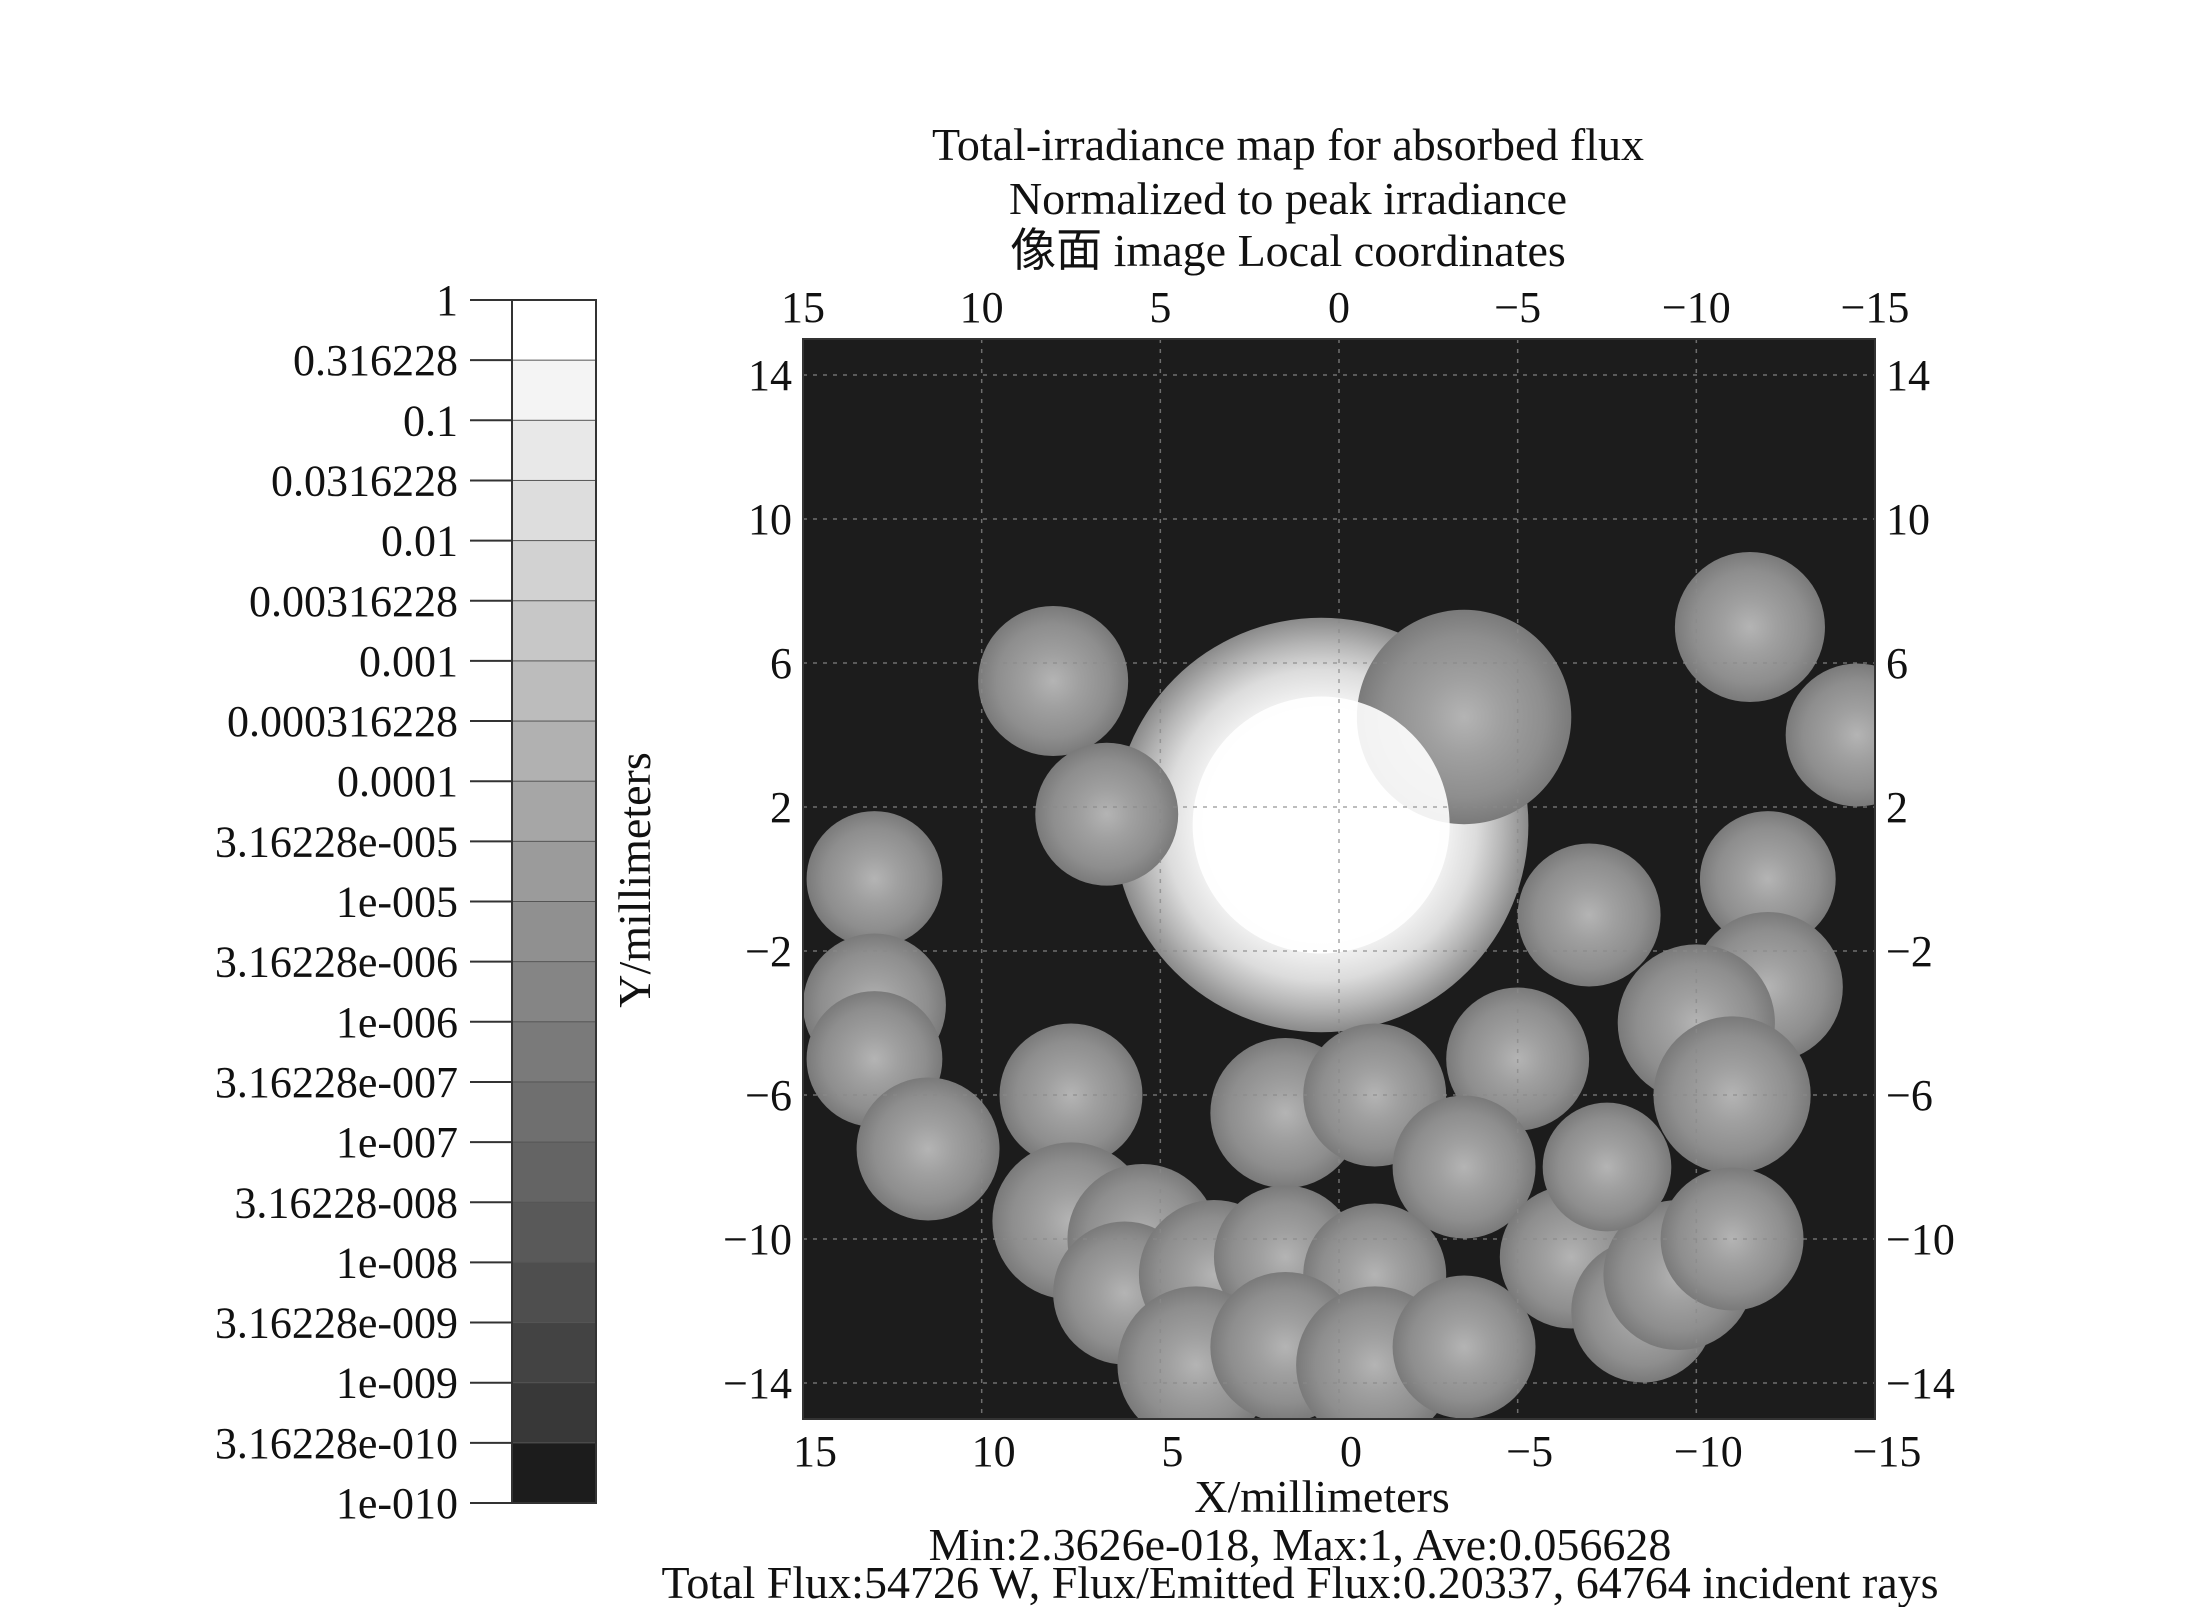 The image size is (2191, 1607). Describe the element at coordinates (781, 663) in the screenshot. I see `y-tick-label-left: 6` at that location.